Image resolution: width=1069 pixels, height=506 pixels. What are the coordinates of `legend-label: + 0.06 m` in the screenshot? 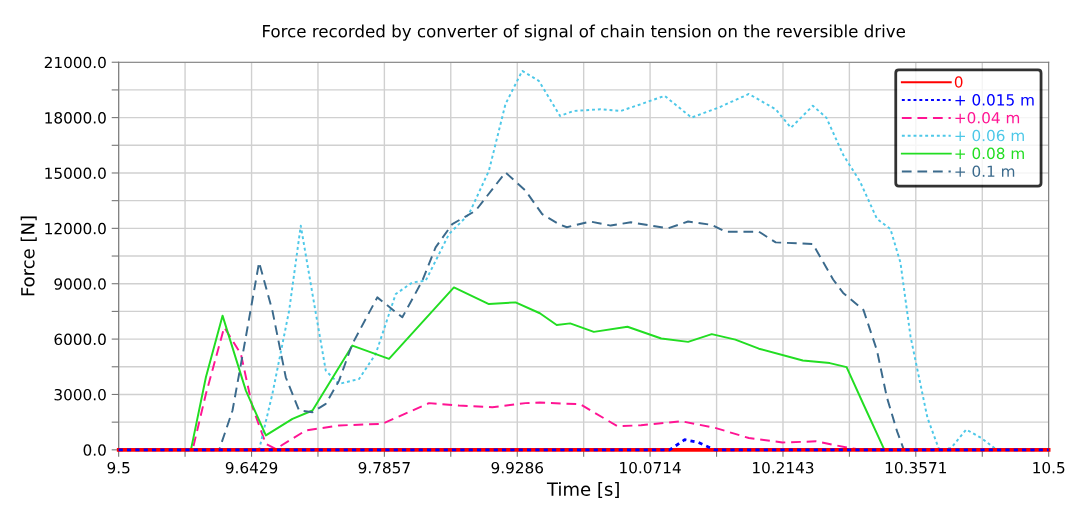 It's located at (989, 135).